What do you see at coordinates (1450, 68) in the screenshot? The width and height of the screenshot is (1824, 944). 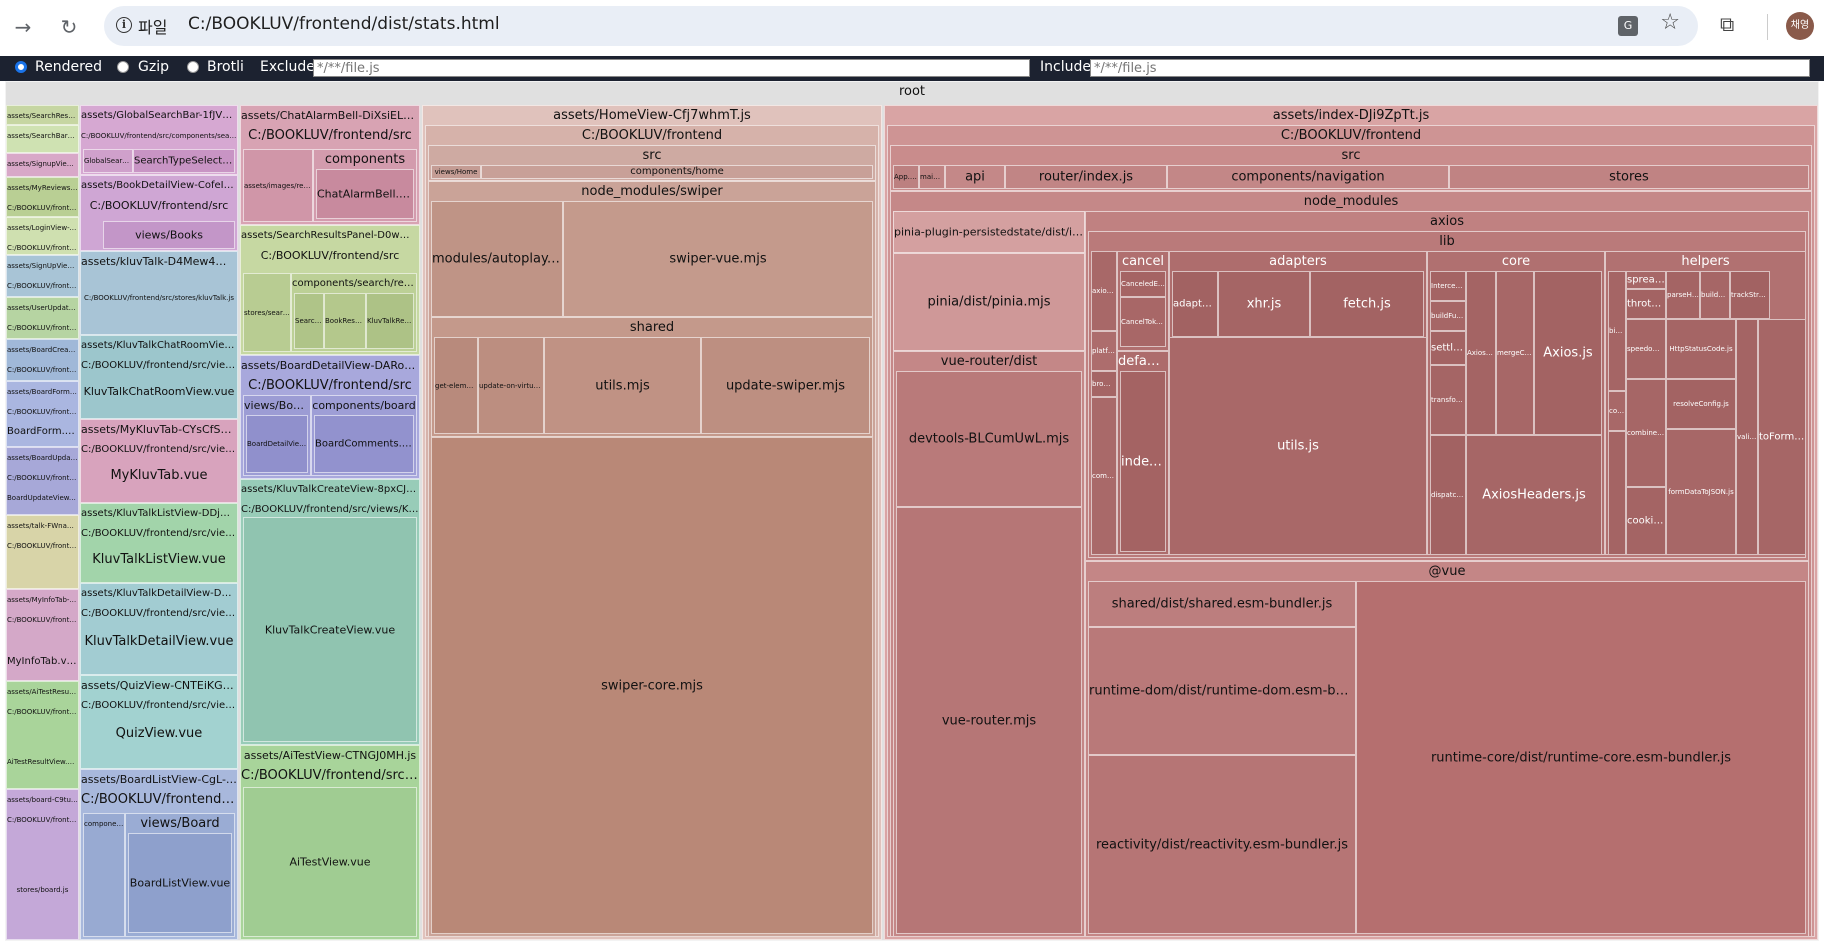 I see `include-input` at bounding box center [1450, 68].